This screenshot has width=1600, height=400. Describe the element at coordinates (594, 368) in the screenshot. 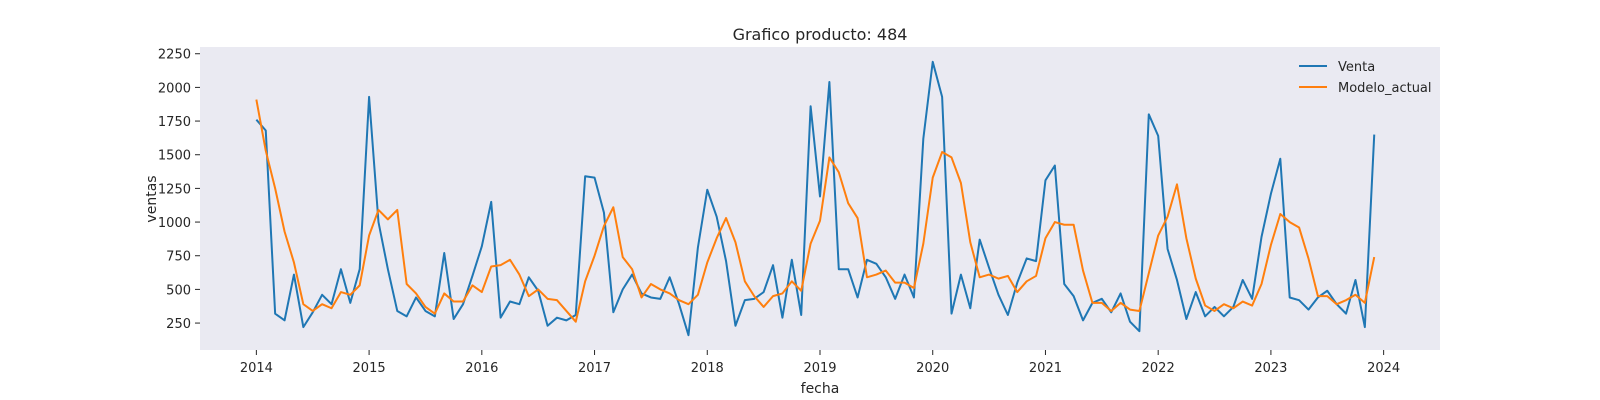

I see `x-tick-label: 2017` at that location.